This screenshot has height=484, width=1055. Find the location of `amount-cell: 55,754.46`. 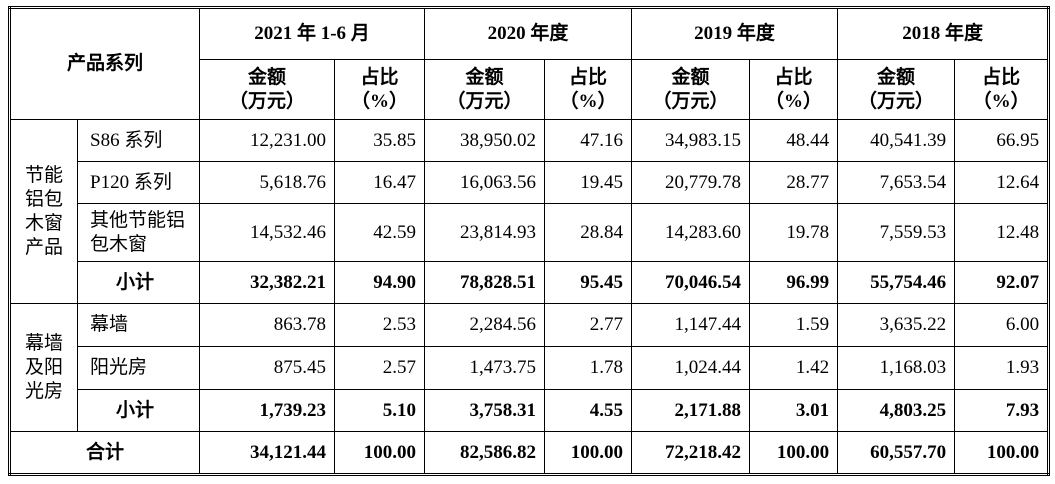

amount-cell: 55,754.46 is located at coordinates (896, 282).